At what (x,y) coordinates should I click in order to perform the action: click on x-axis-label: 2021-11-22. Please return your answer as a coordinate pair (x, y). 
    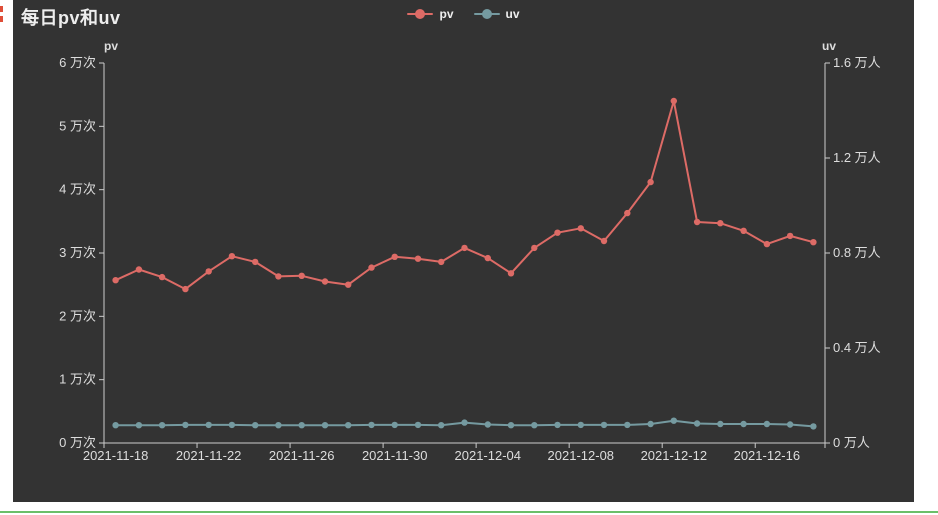
    Looking at the image, I should click on (209, 455).